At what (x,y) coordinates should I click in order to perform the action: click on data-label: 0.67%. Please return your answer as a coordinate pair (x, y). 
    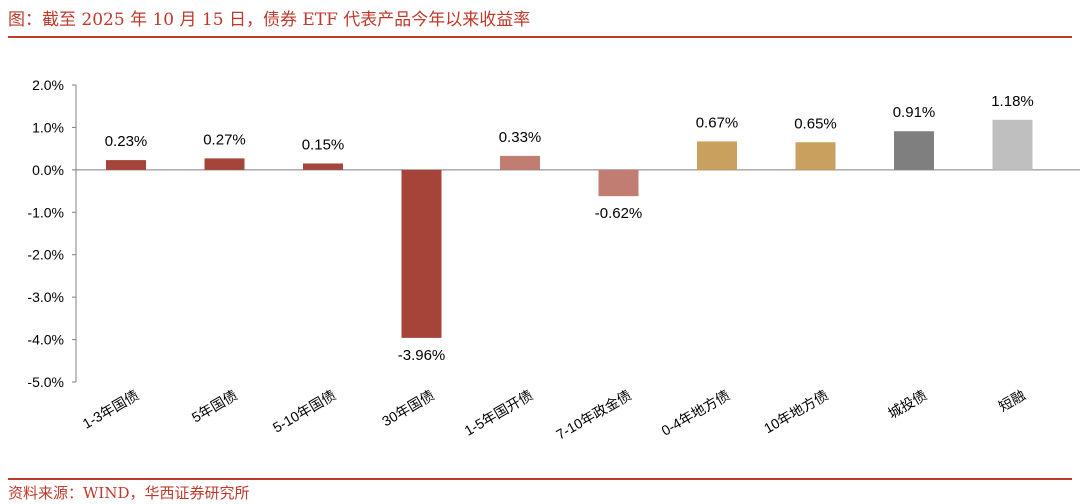
    Looking at the image, I should click on (717, 122).